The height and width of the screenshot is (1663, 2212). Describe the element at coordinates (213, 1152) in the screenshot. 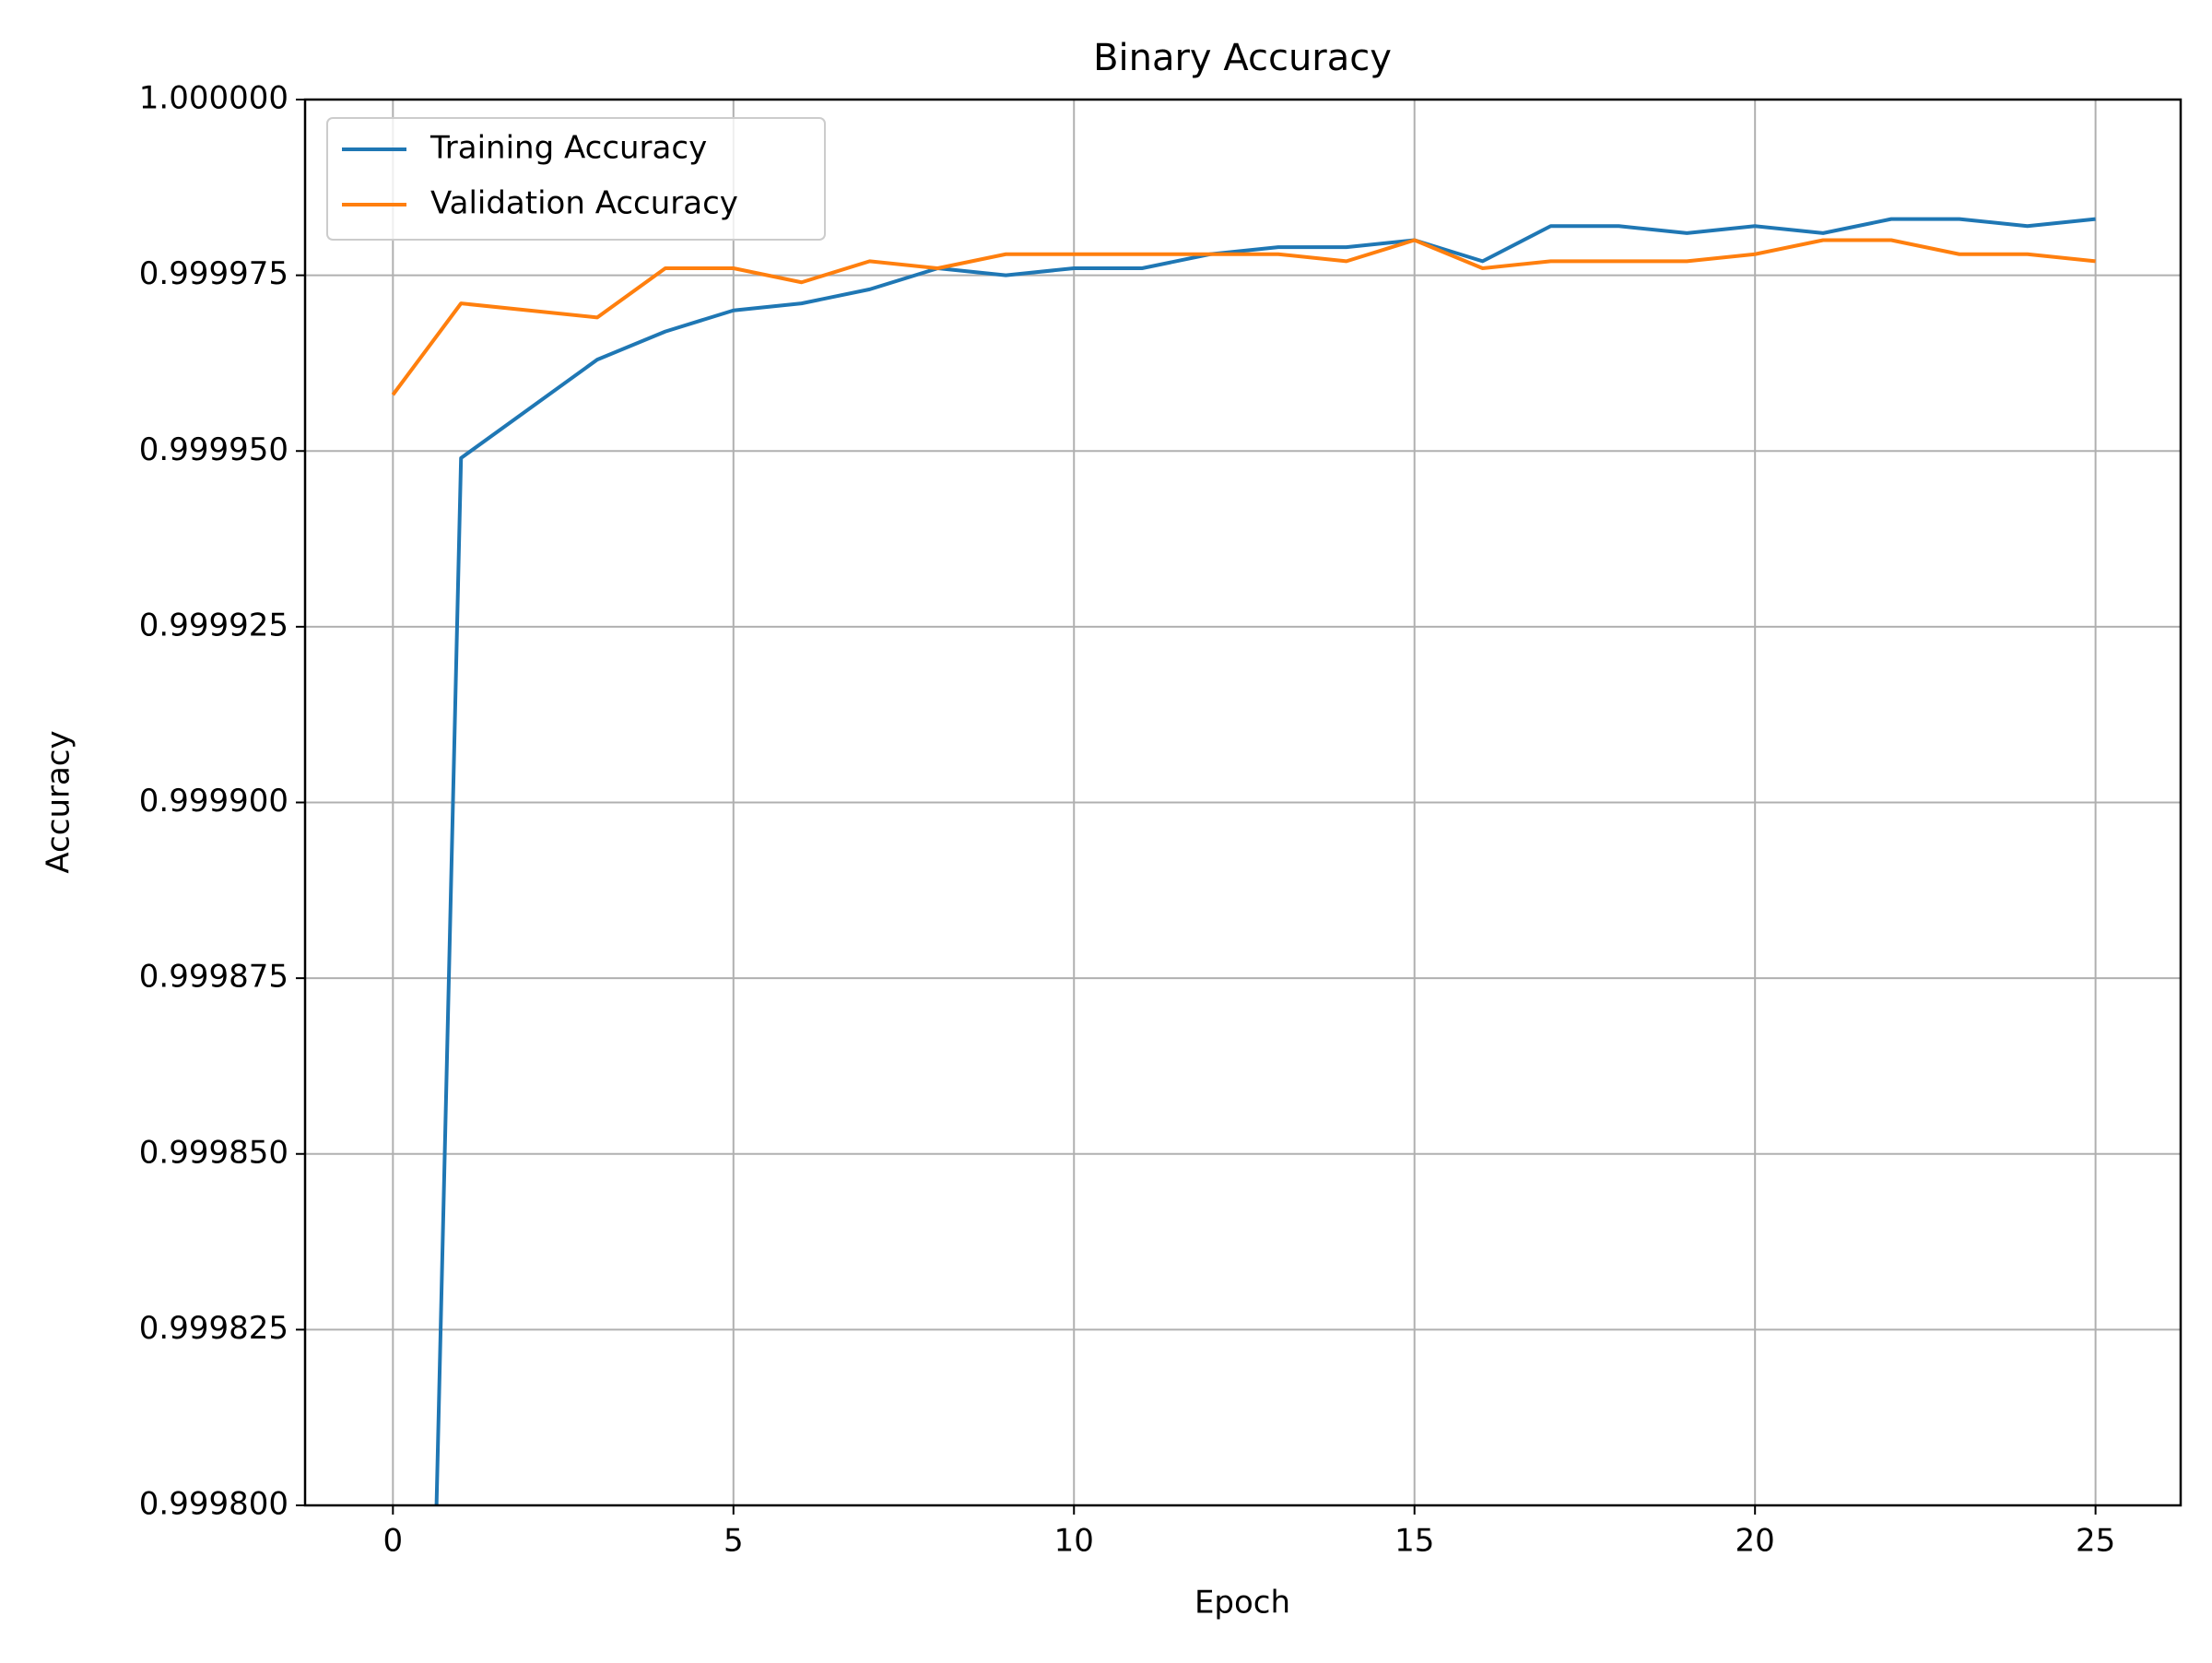

I see `y-tick-label: 0.999850` at that location.